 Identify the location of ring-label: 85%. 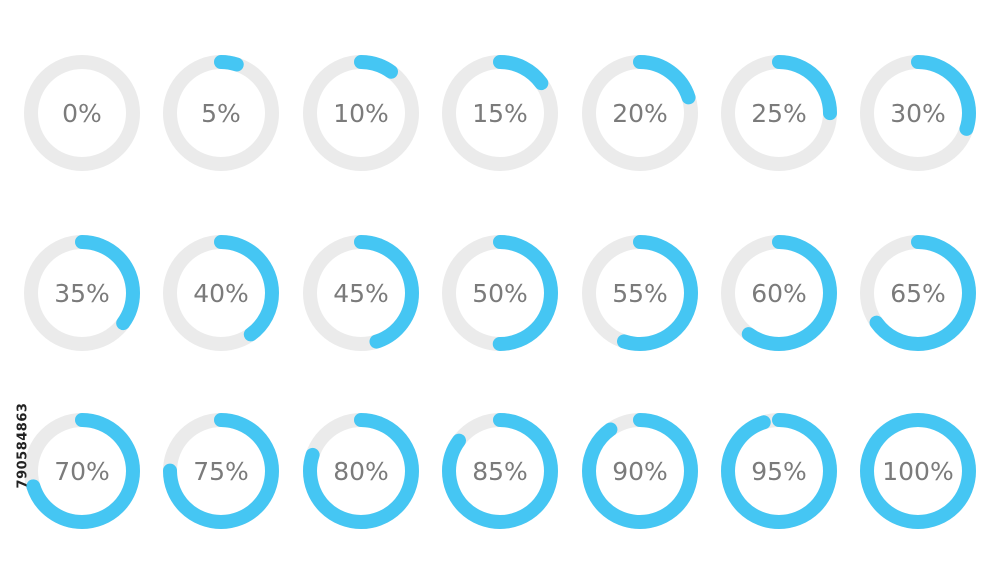
(500, 471).